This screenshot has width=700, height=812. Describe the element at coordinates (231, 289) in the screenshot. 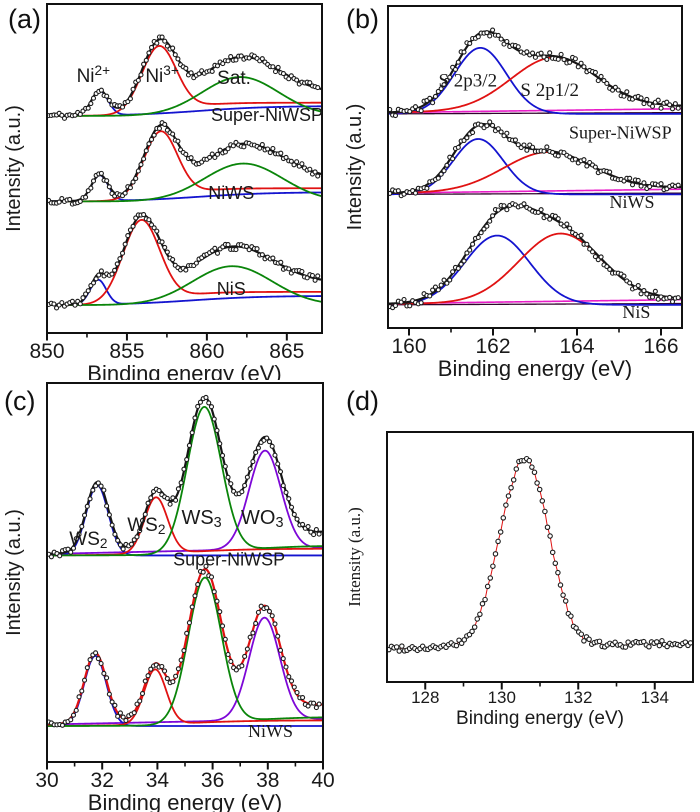

I see `inplot-label: NiS` at that location.